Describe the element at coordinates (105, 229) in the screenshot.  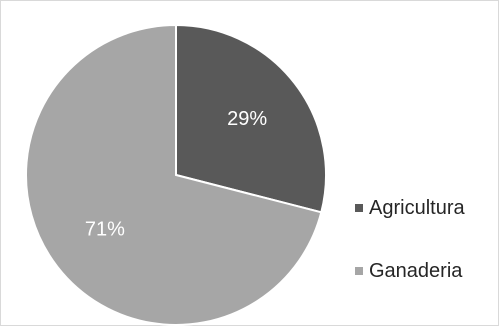
I see `data-label-ganaderia: 71%` at that location.